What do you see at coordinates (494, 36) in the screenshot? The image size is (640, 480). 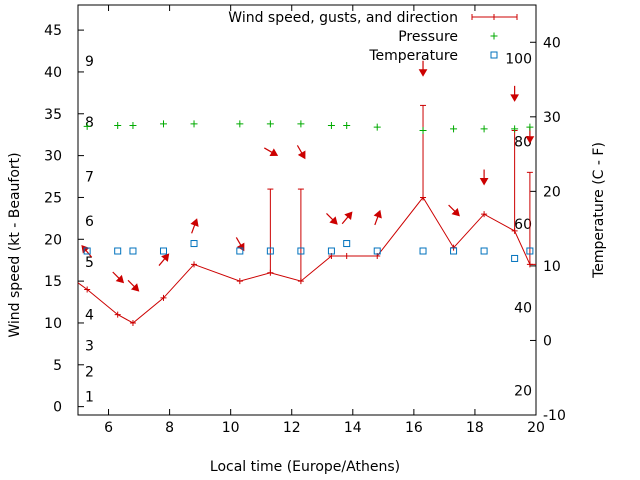 I see `legend-swatch-pressure` at bounding box center [494, 36].